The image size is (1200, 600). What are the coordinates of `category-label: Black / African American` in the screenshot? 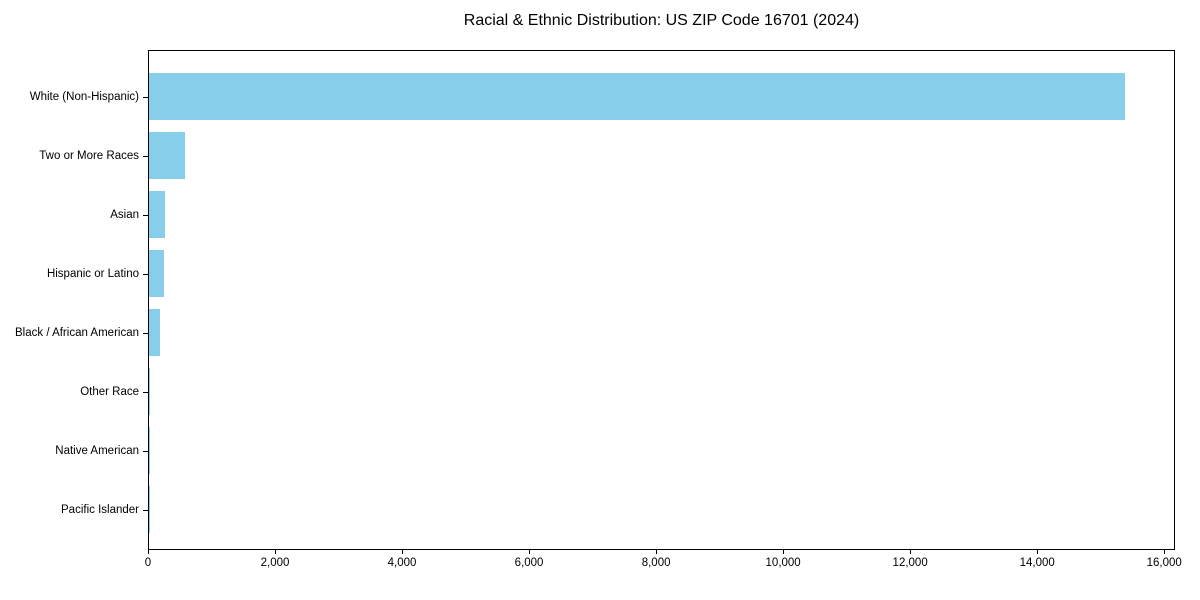 It's located at (77, 332).